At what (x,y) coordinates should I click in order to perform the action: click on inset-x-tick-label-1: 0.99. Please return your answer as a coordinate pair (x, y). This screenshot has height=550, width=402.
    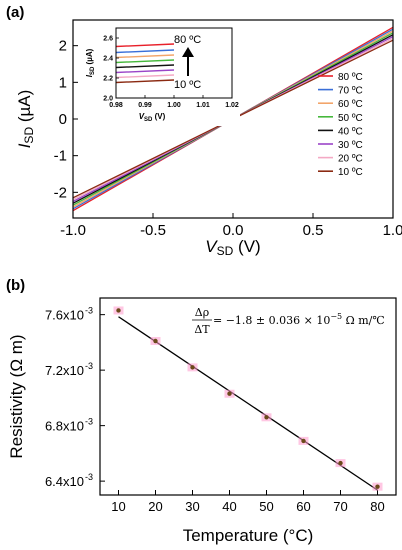
    Looking at the image, I should click on (145, 105).